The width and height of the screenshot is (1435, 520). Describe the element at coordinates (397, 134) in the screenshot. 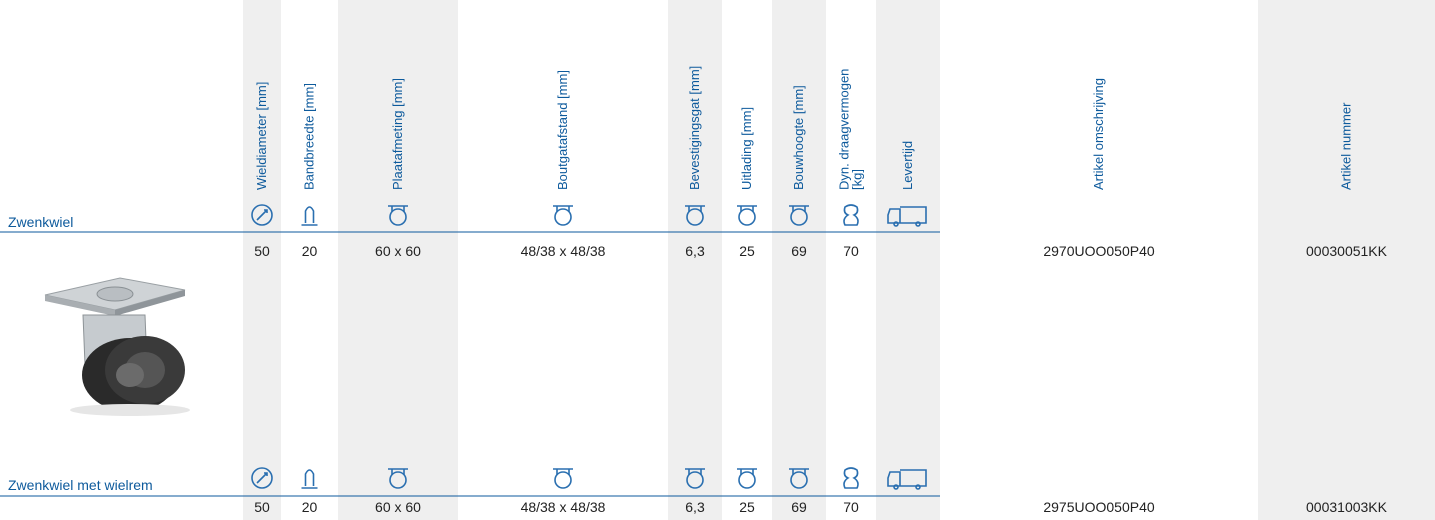

I see `column-header: Plaatafmeting [mm]` at that location.